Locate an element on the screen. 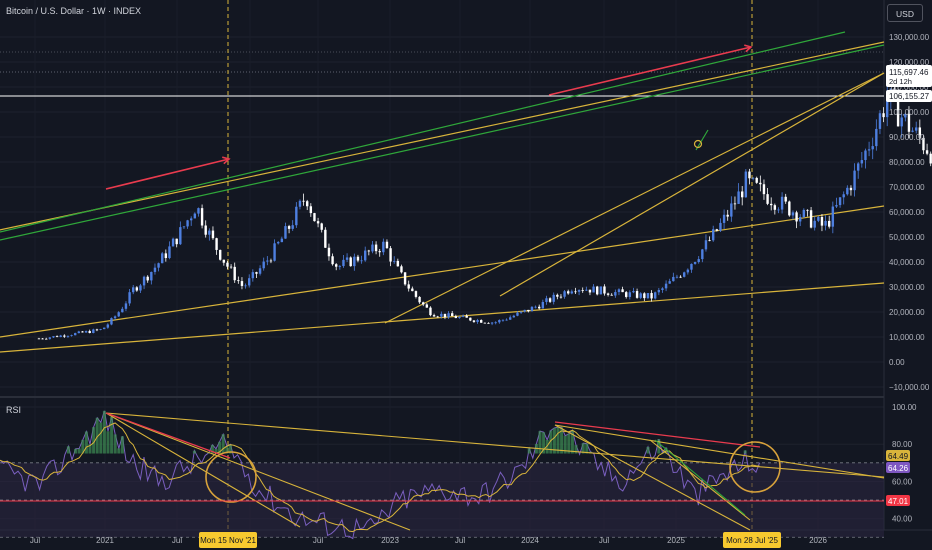  price-tick-label: 90,000.00 is located at coordinates (907, 137).